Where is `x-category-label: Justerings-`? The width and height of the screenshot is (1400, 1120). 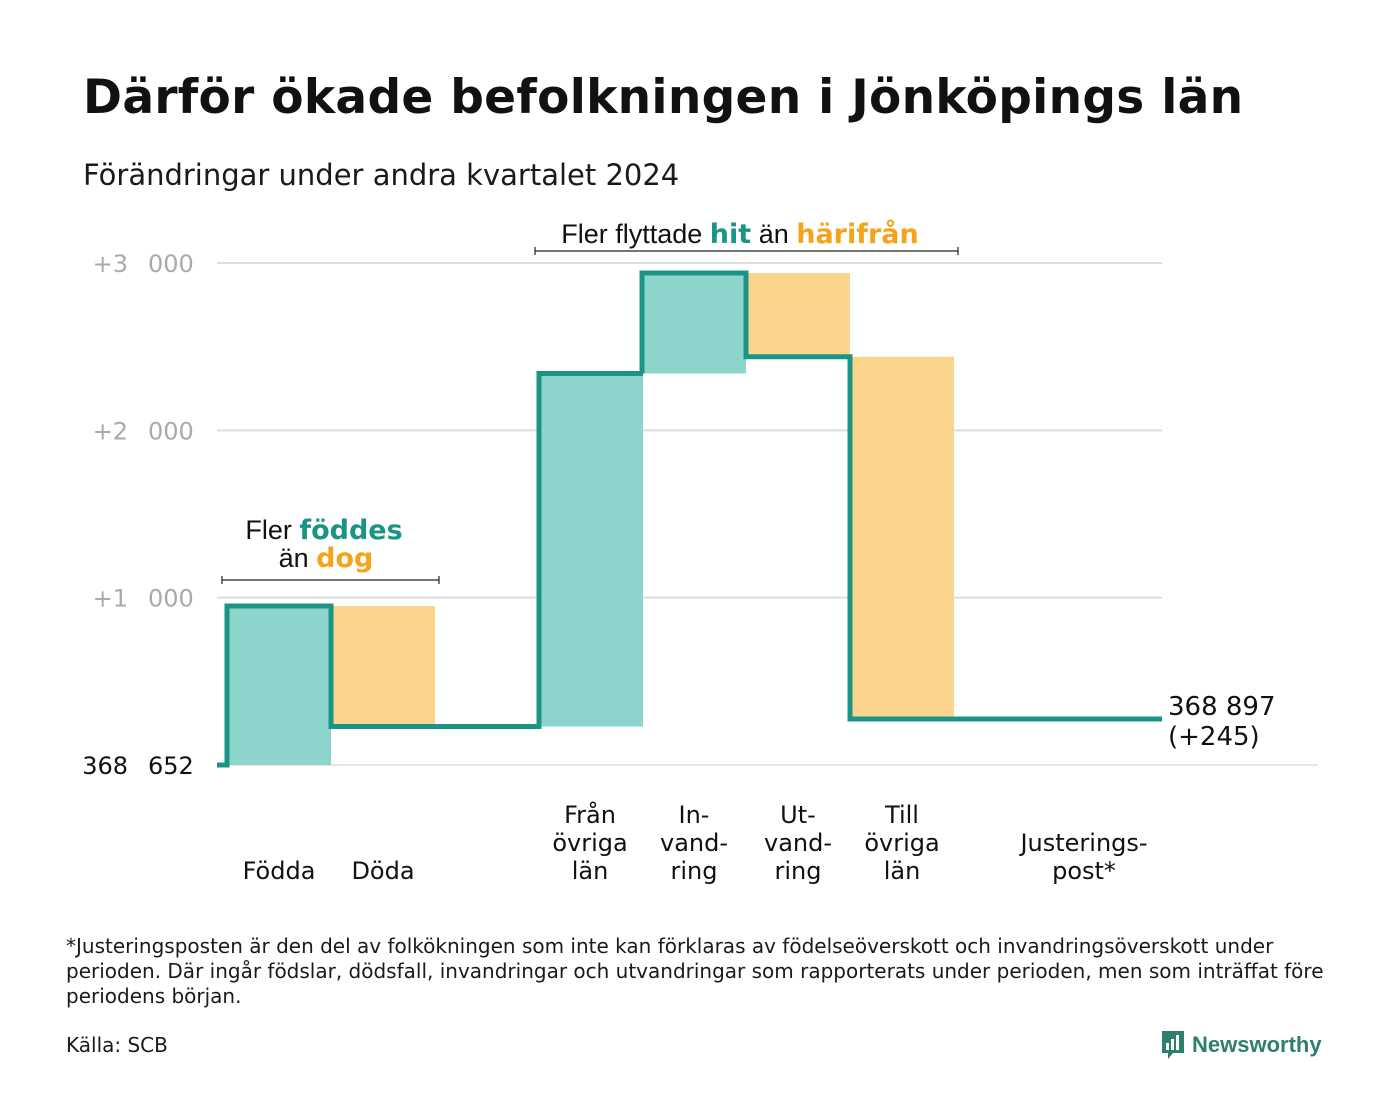
x-category-label: Justerings- is located at coordinates (1082, 843).